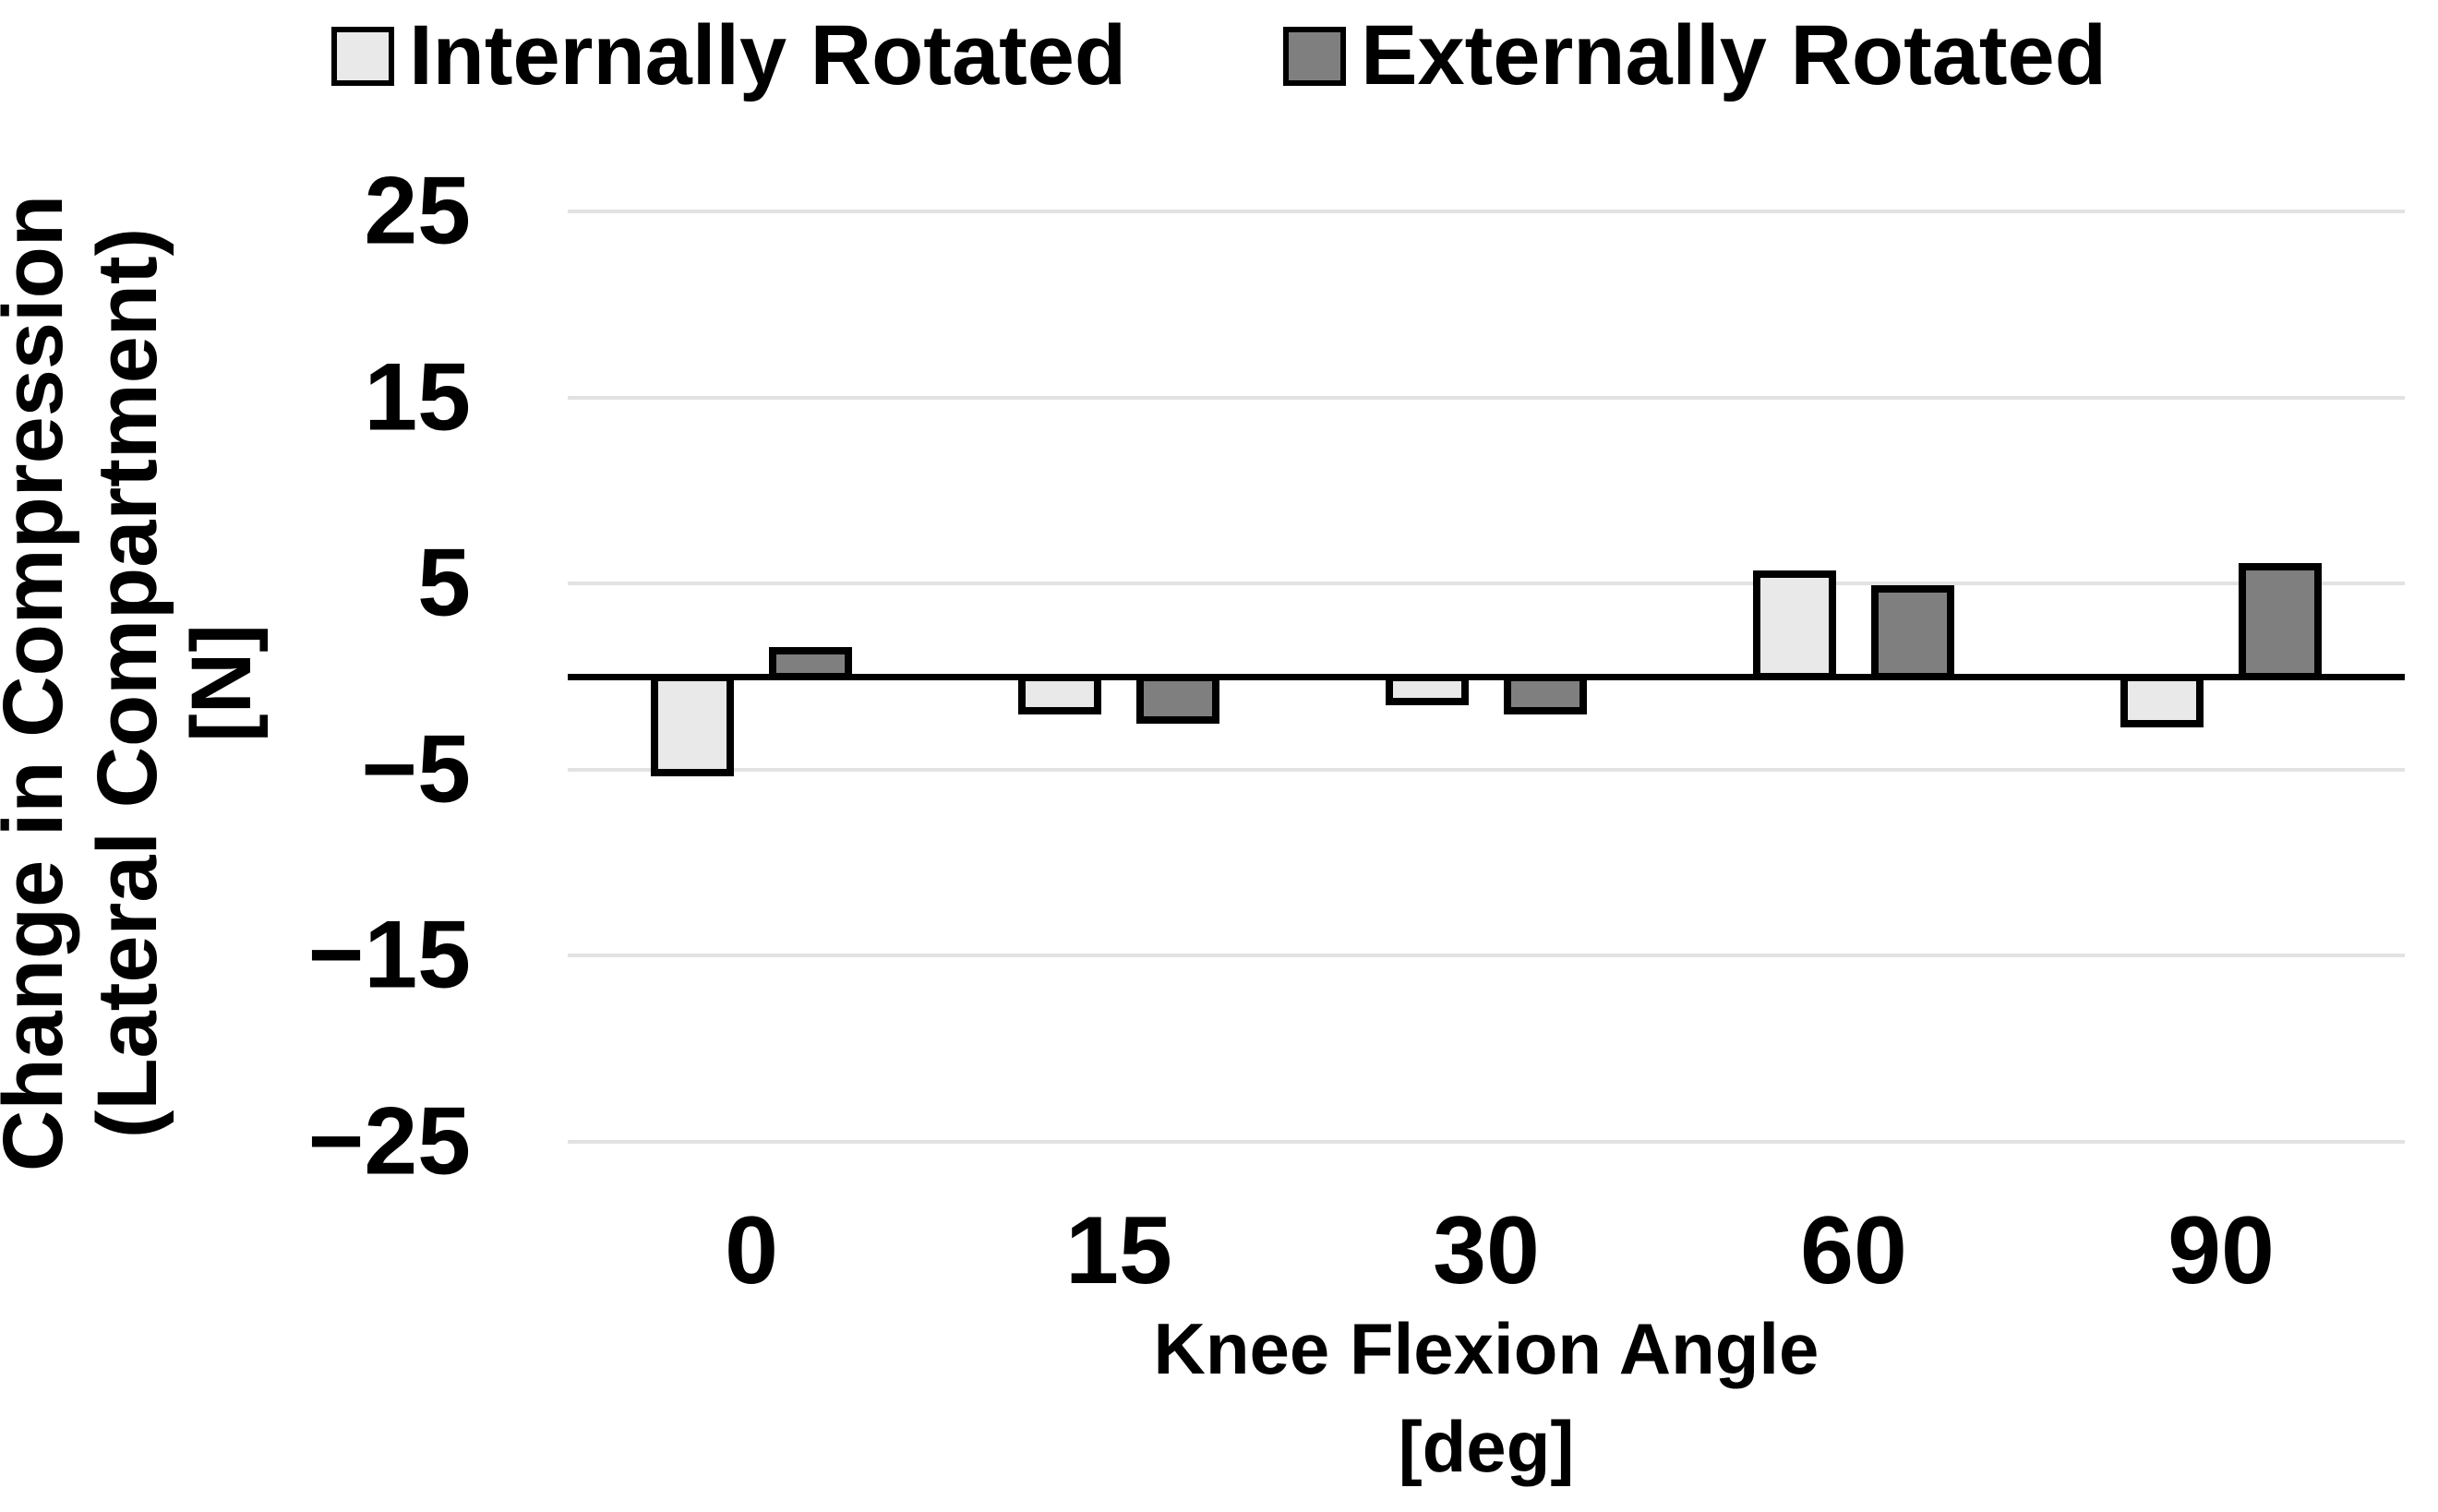 The image size is (2438, 1512). I want to click on x-tick-label-90: 90, so click(2221, 1250).